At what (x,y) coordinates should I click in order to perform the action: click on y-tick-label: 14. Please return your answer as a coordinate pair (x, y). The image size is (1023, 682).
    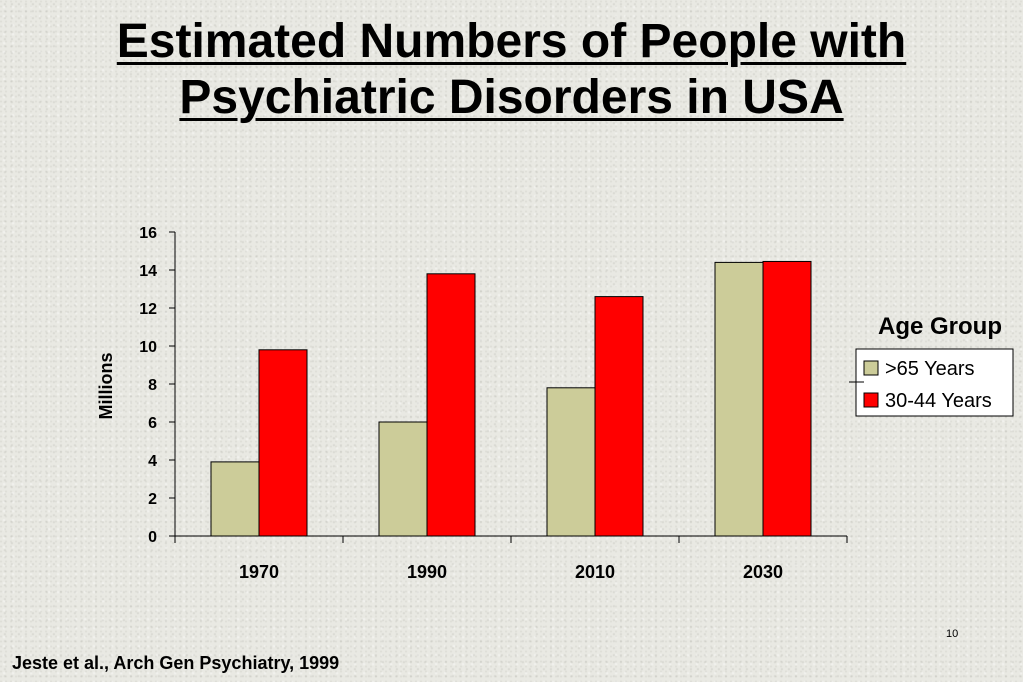
    Looking at the image, I should click on (148, 271).